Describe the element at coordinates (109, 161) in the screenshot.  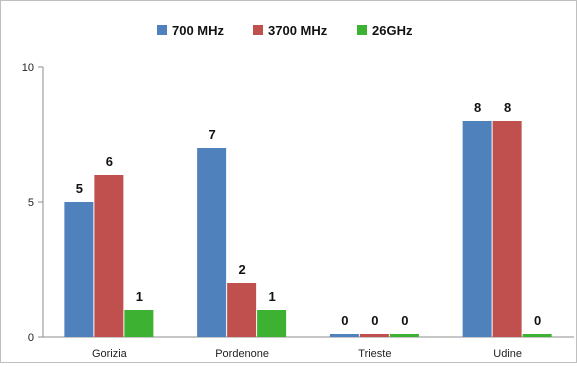
I see `data-label: 6` at that location.